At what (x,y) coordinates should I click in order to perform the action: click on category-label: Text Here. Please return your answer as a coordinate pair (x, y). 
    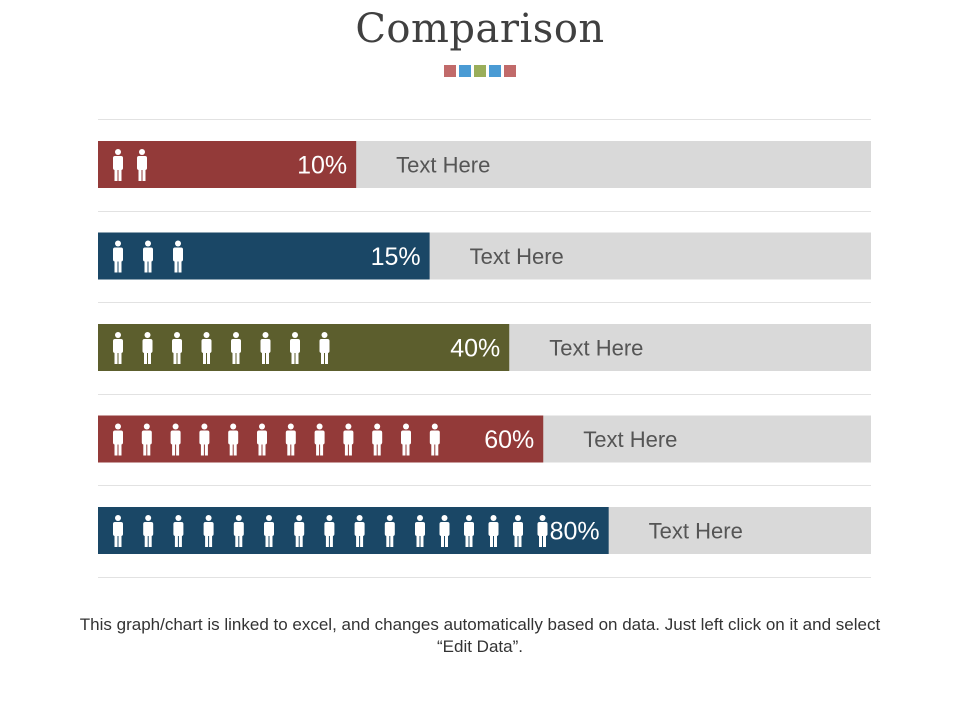
    Looking at the image, I should click on (517, 256).